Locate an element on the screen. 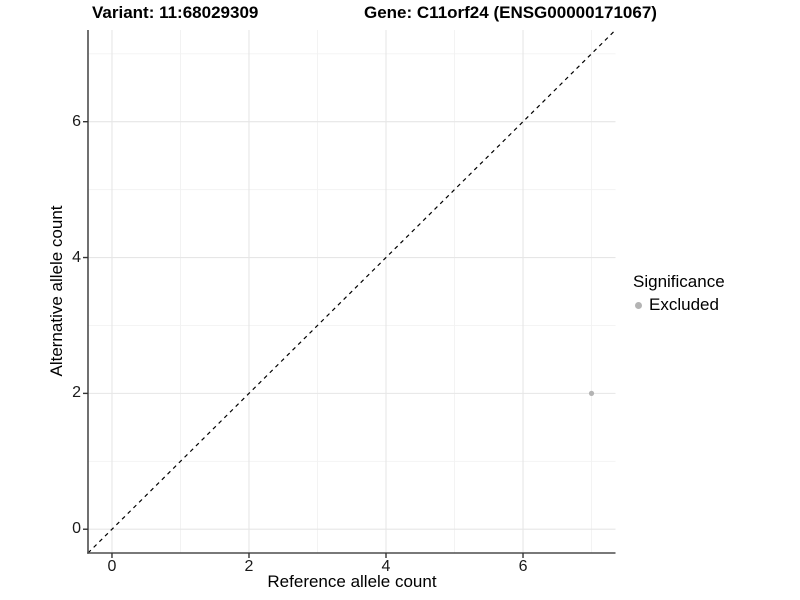 This screenshot has height=600, width=800. legend: Significance Excluded is located at coordinates (679, 293).